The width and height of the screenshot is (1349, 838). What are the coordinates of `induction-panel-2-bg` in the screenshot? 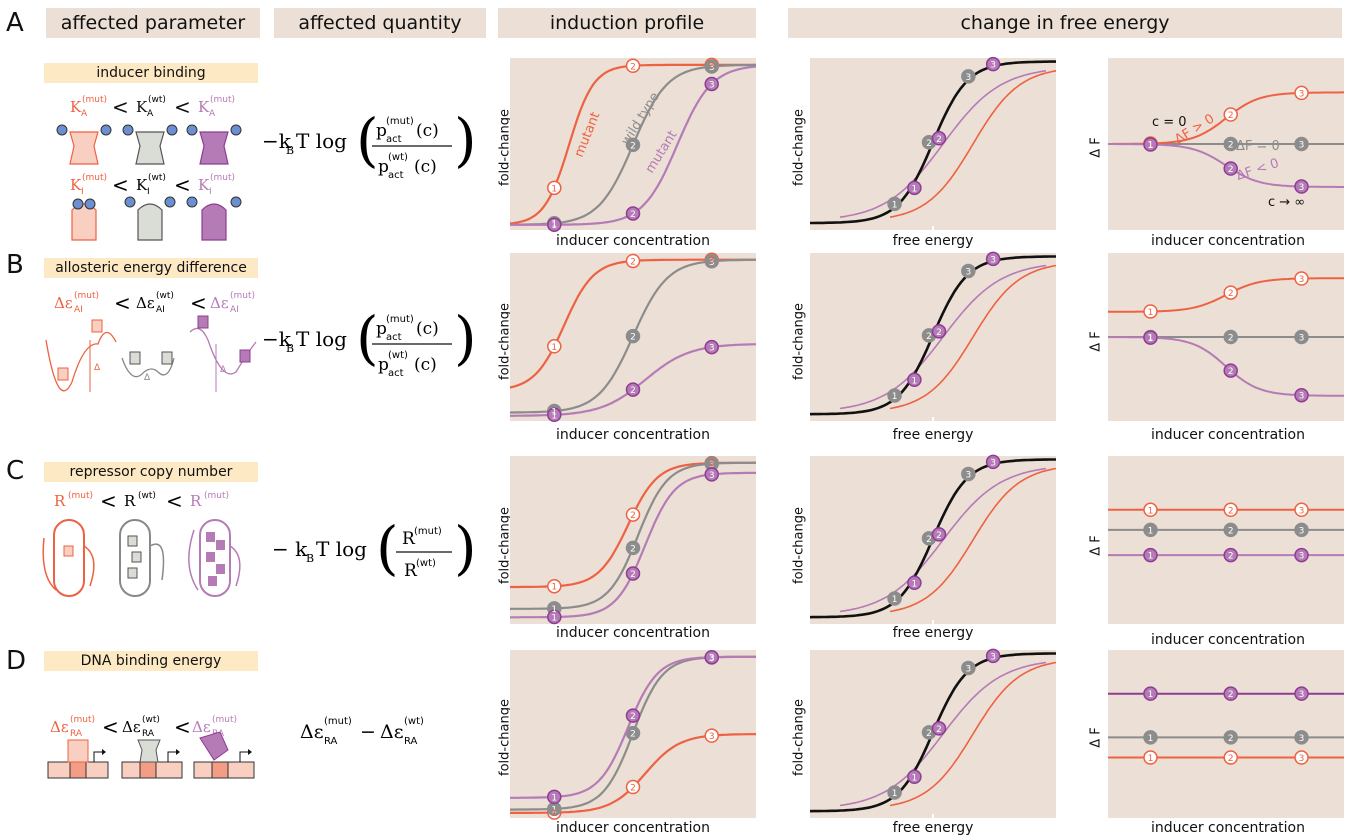 It's located at (633, 540).